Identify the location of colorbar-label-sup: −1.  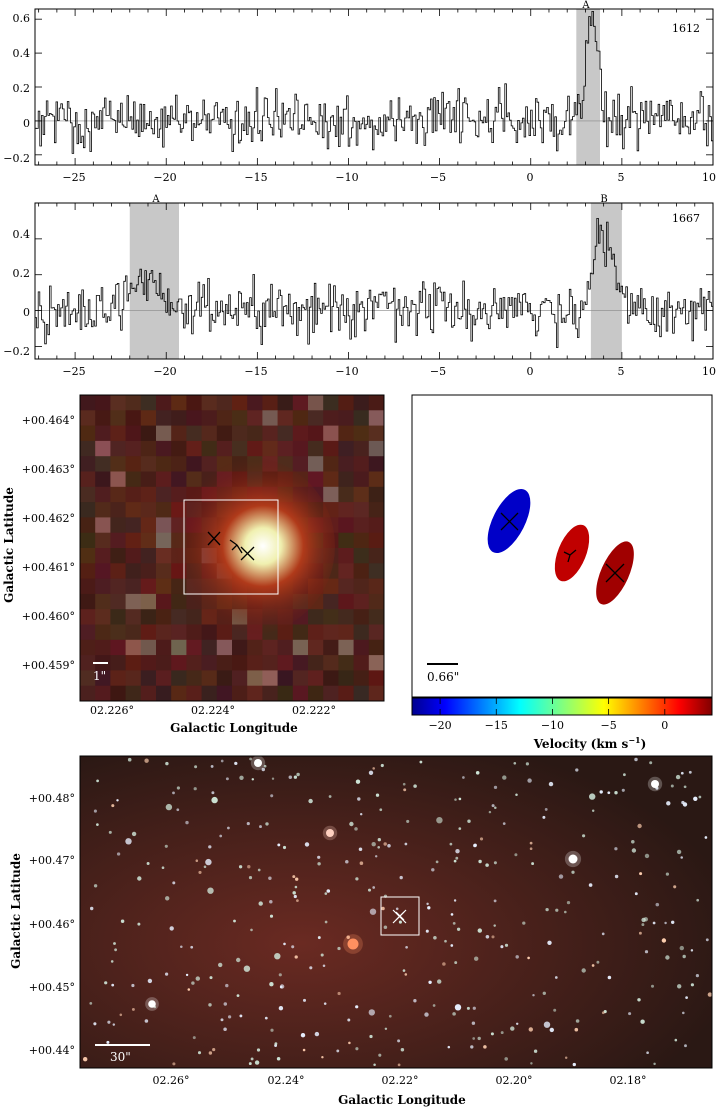
(634, 740).